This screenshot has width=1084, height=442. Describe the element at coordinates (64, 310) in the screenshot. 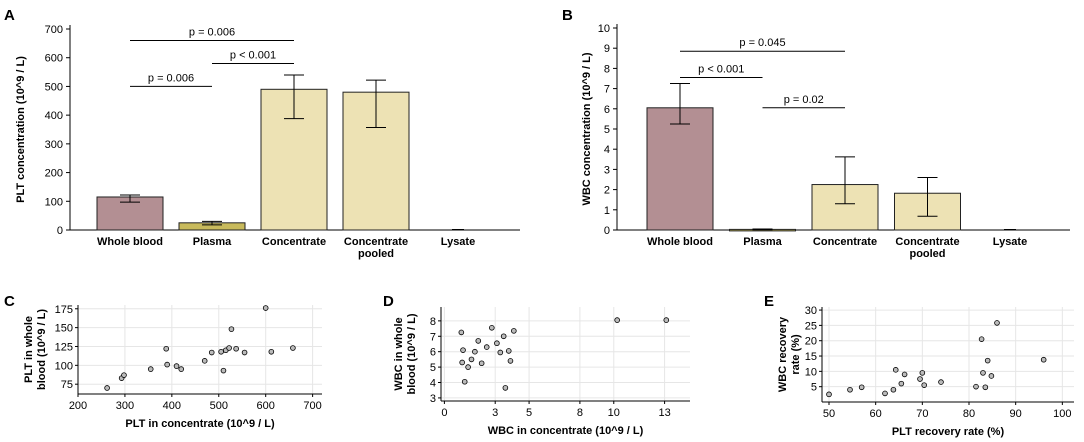

I see `y-tick-label: 175` at that location.